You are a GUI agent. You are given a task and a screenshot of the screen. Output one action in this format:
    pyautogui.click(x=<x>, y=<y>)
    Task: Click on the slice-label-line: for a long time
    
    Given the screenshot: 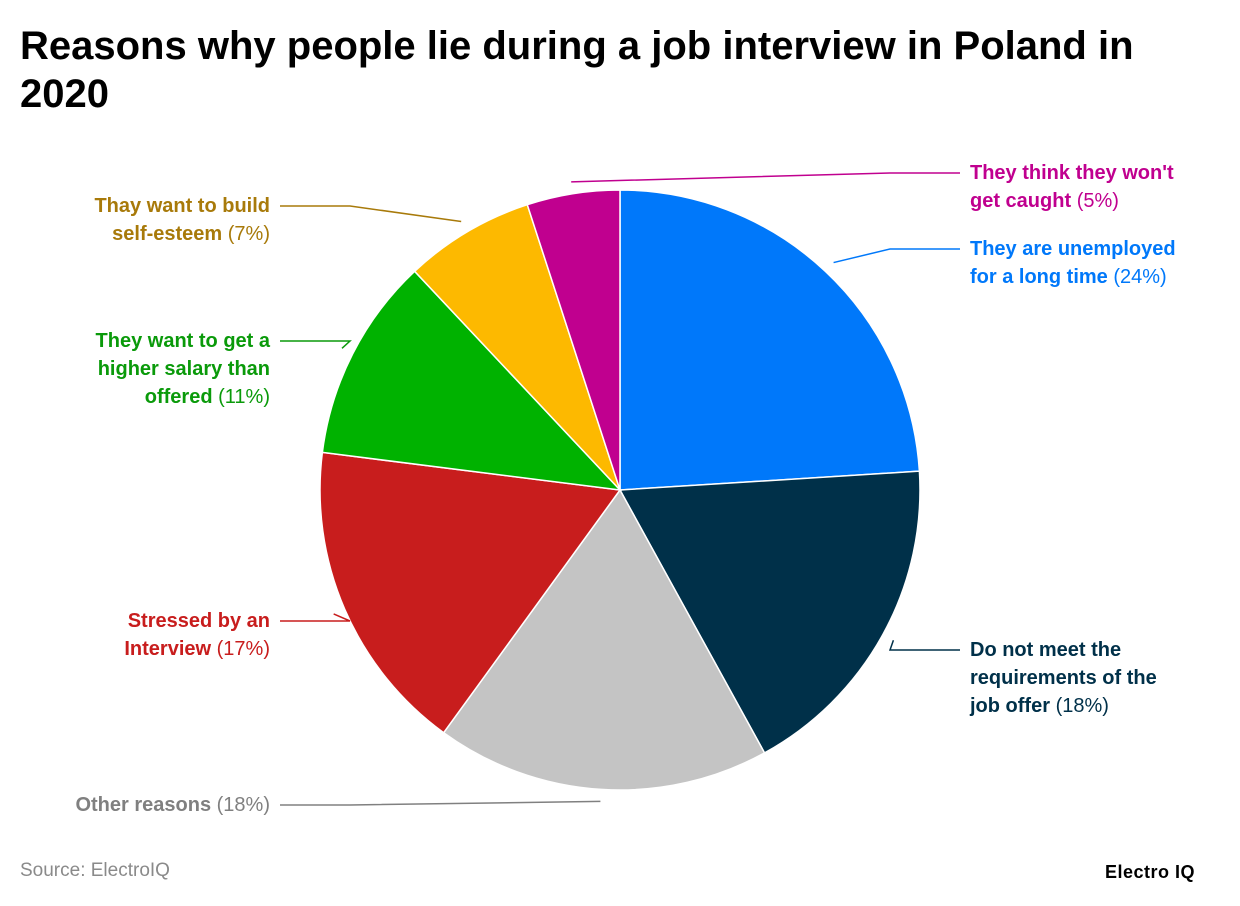 What is the action you would take?
    pyautogui.click(x=1039, y=277)
    